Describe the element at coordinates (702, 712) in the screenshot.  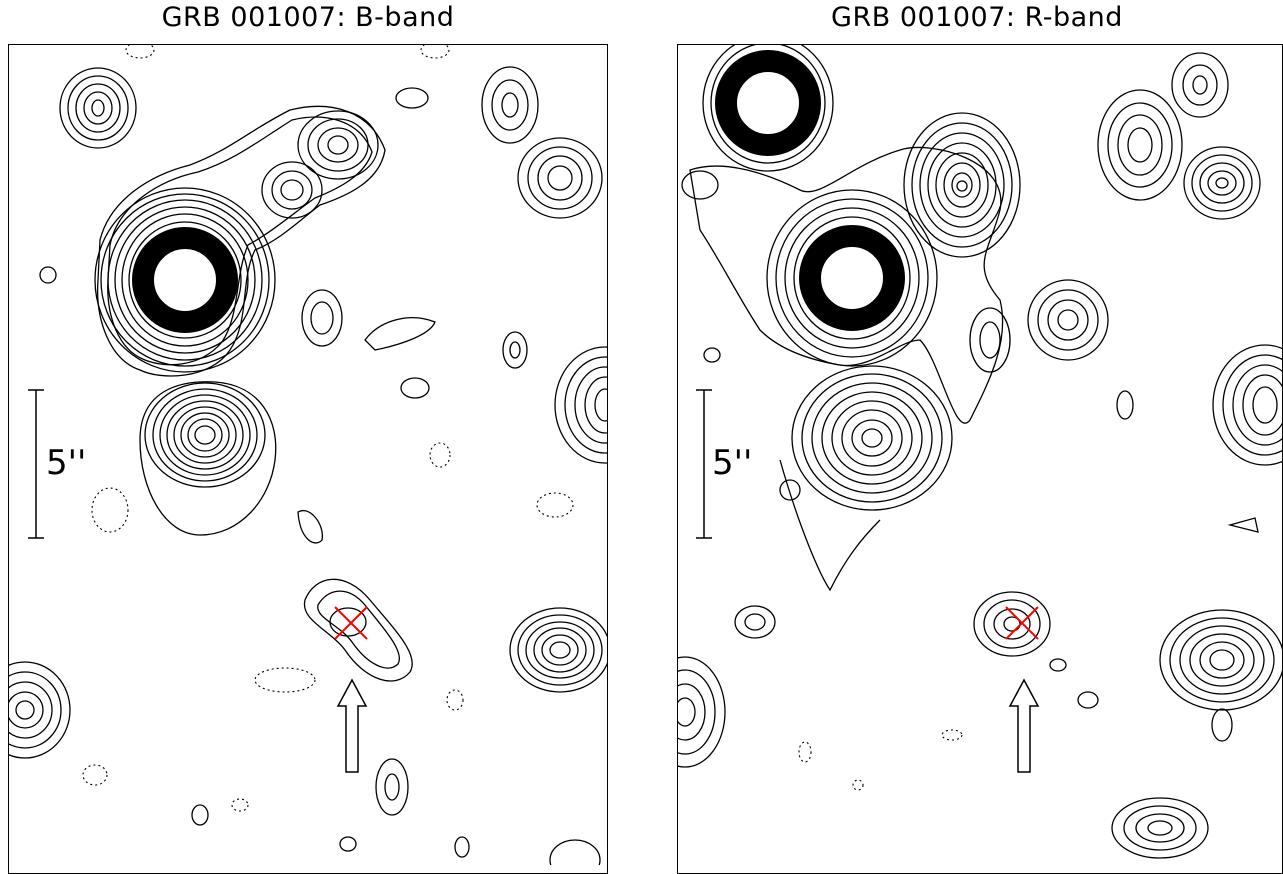
I see `right-blob-left-low` at that location.